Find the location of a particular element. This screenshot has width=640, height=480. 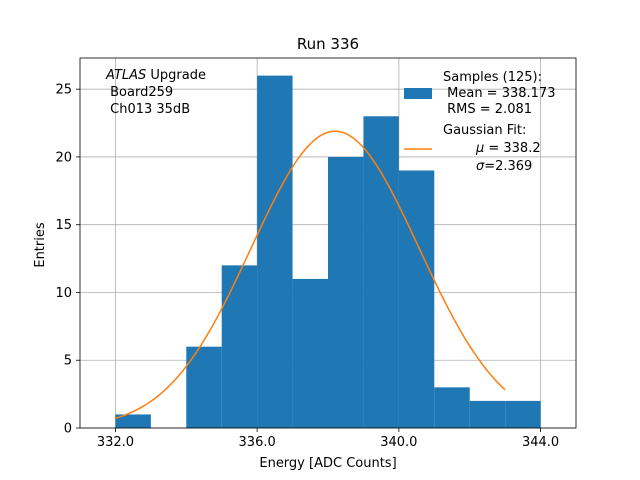

legend-fit-mu-value: = 338.2 is located at coordinates (512, 148).